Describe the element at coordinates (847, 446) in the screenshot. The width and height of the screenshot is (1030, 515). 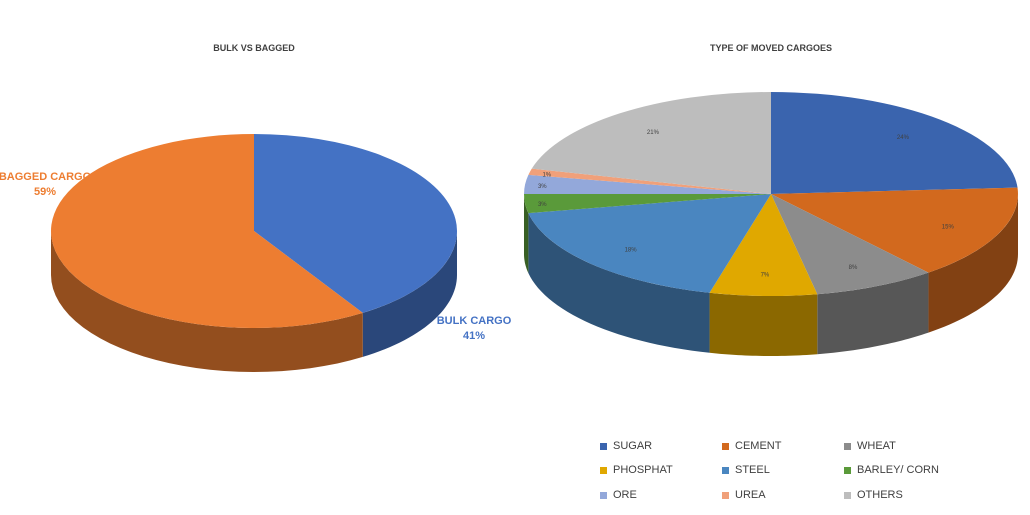
I see `legend-swatch-wheat` at that location.